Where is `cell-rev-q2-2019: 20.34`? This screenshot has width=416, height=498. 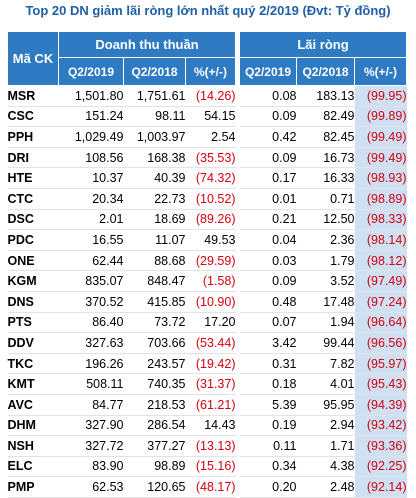
cell-rev-q2-2019: 20.34 is located at coordinates (91, 199).